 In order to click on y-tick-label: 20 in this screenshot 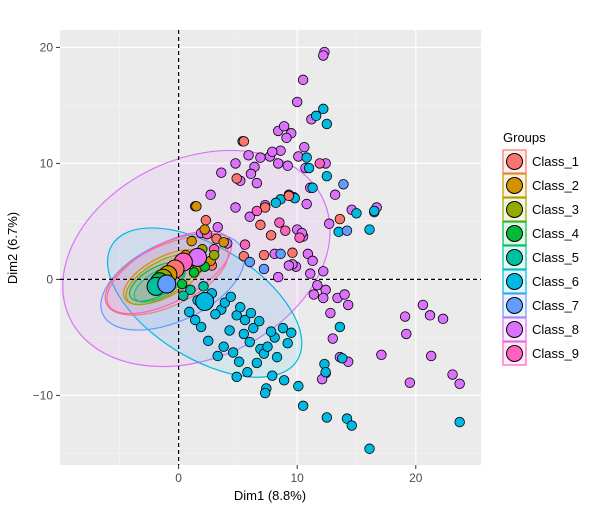, I will do `click(47, 47)`.